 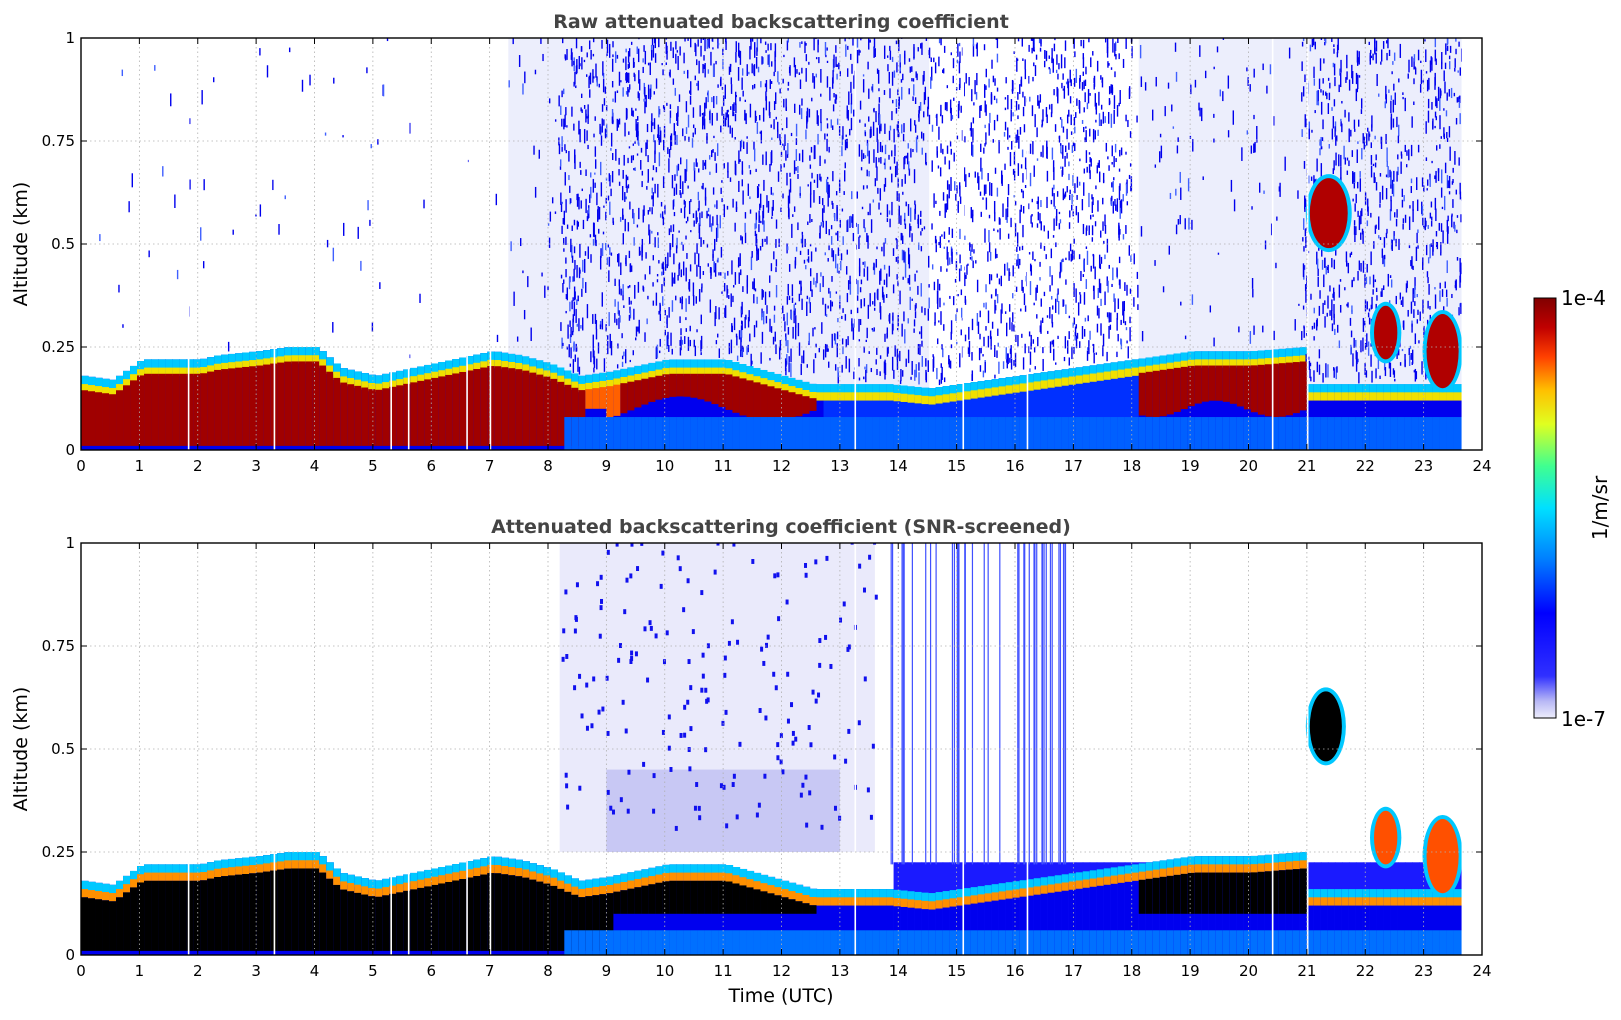 What do you see at coordinates (1442, 351) in the screenshot?
I see `upper-feature` at bounding box center [1442, 351].